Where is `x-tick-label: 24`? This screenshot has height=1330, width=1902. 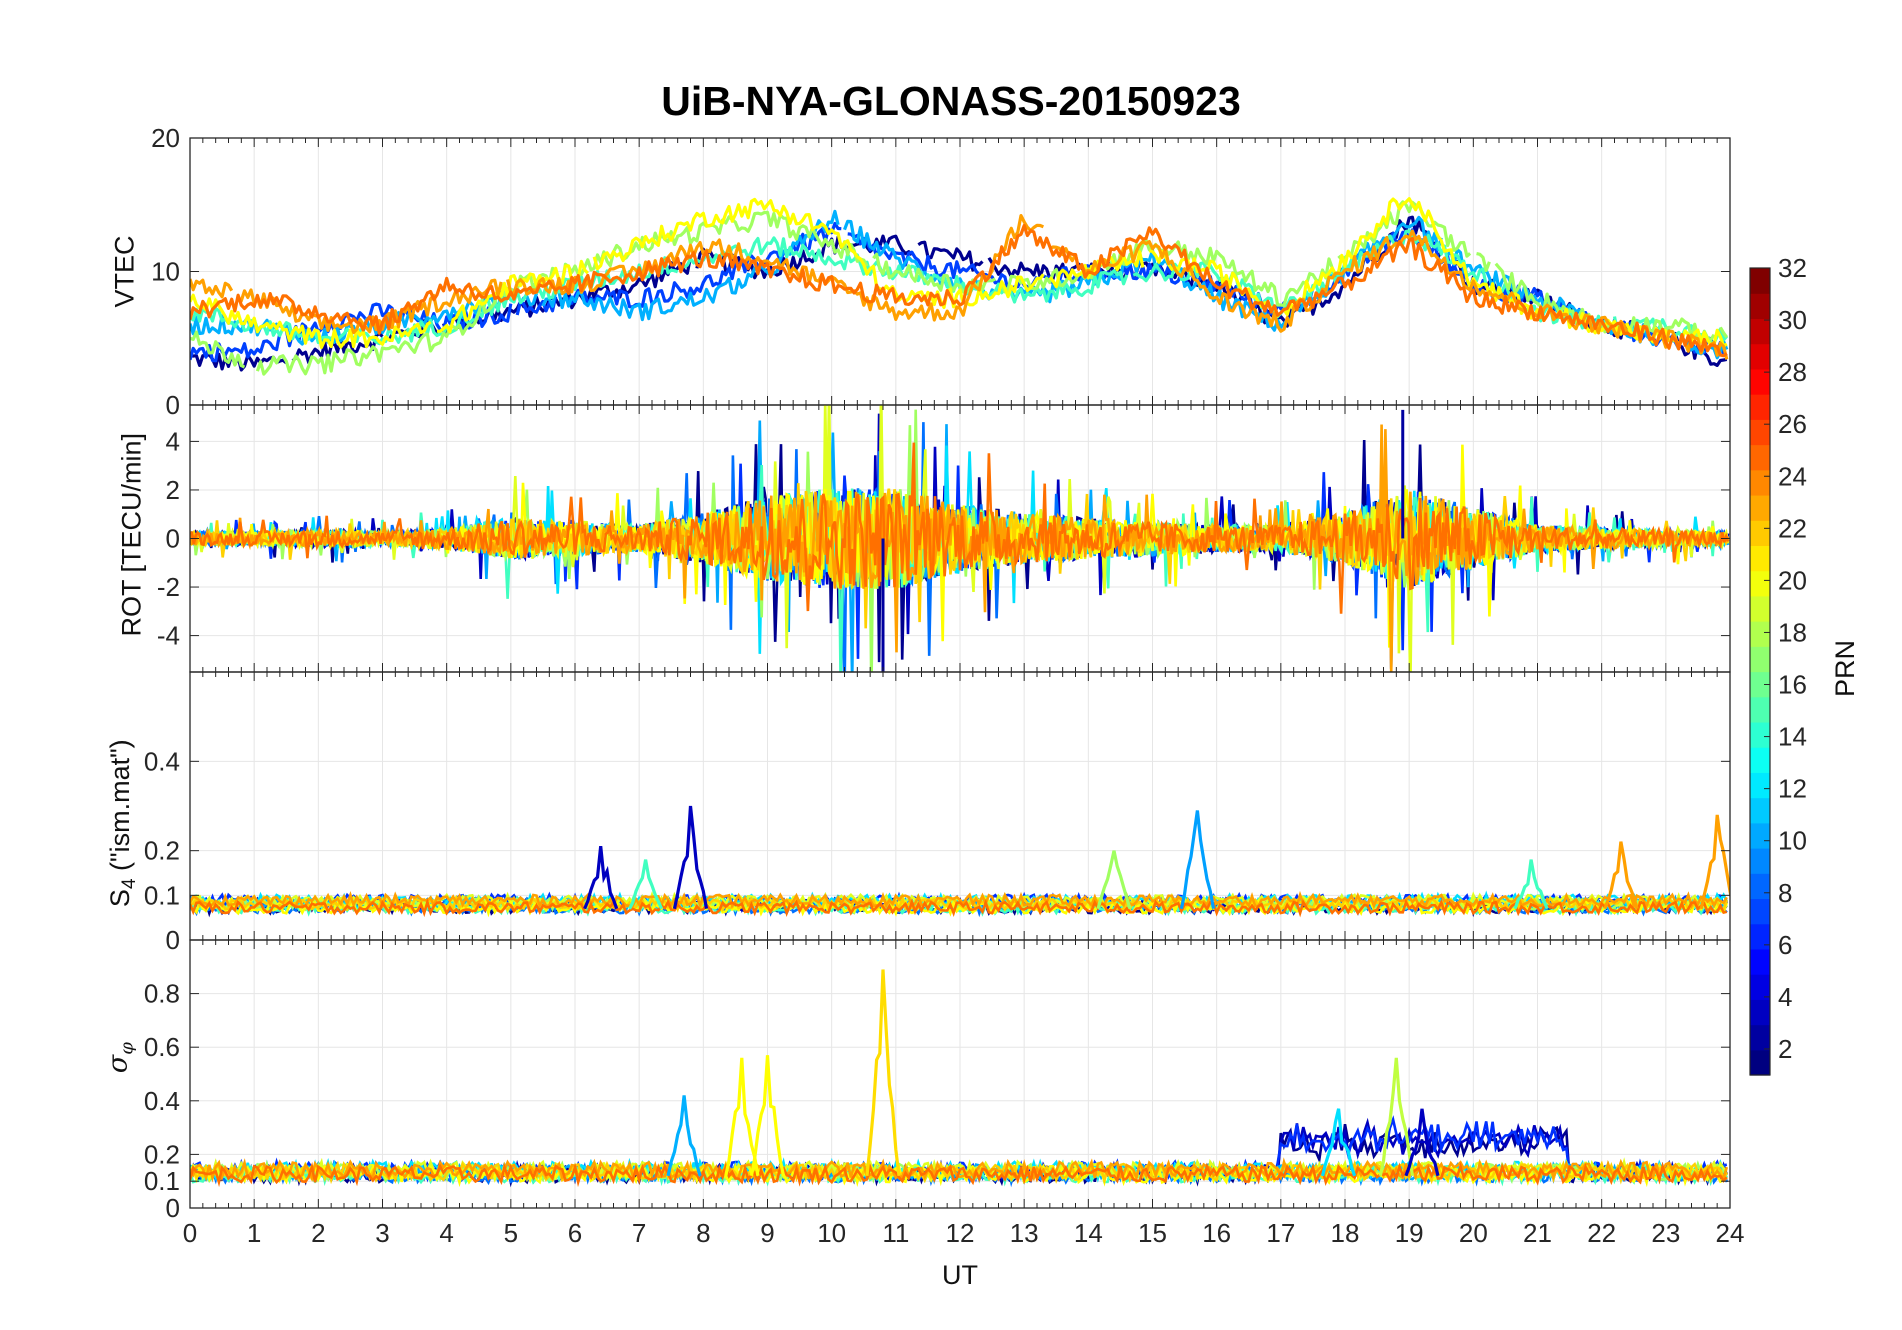
x-tick-label: 24 is located at coordinates (1730, 1233).